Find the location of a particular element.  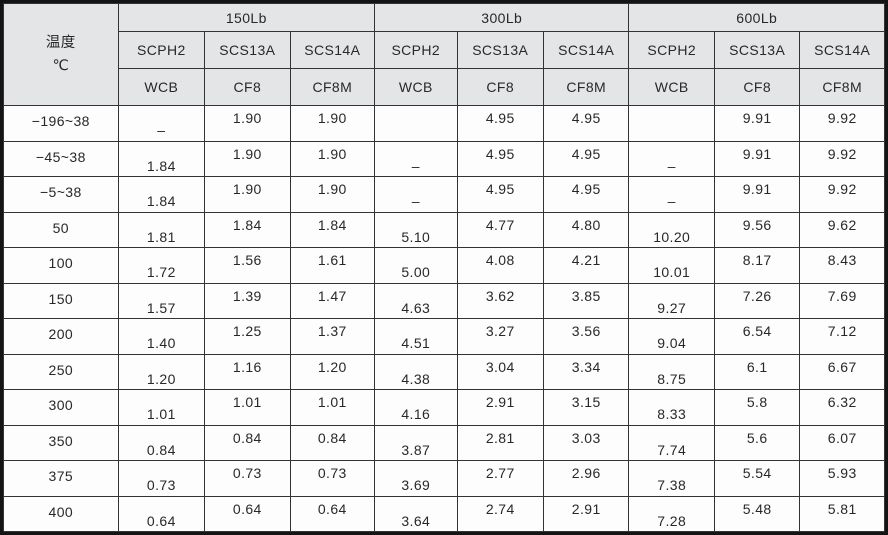

rating-cell: 9.62 is located at coordinates (842, 229).